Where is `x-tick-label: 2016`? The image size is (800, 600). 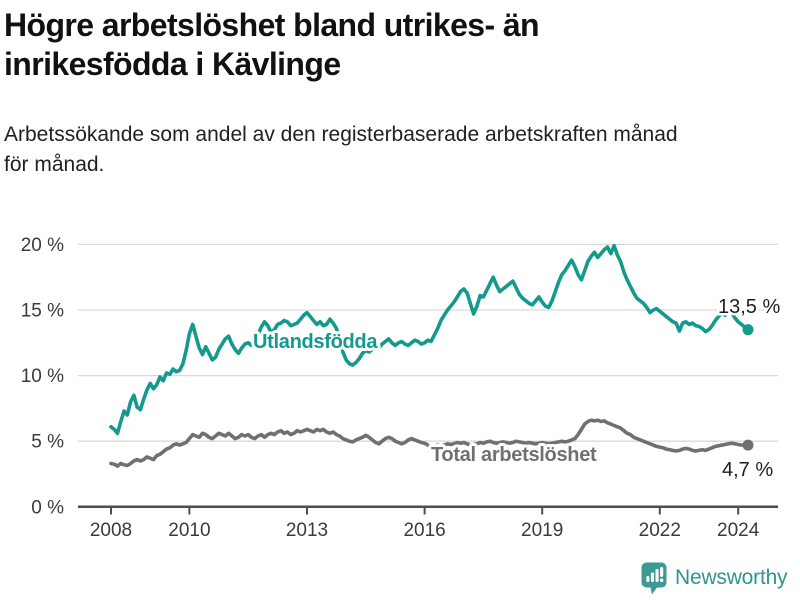
x-tick-label: 2016 is located at coordinates (424, 530).